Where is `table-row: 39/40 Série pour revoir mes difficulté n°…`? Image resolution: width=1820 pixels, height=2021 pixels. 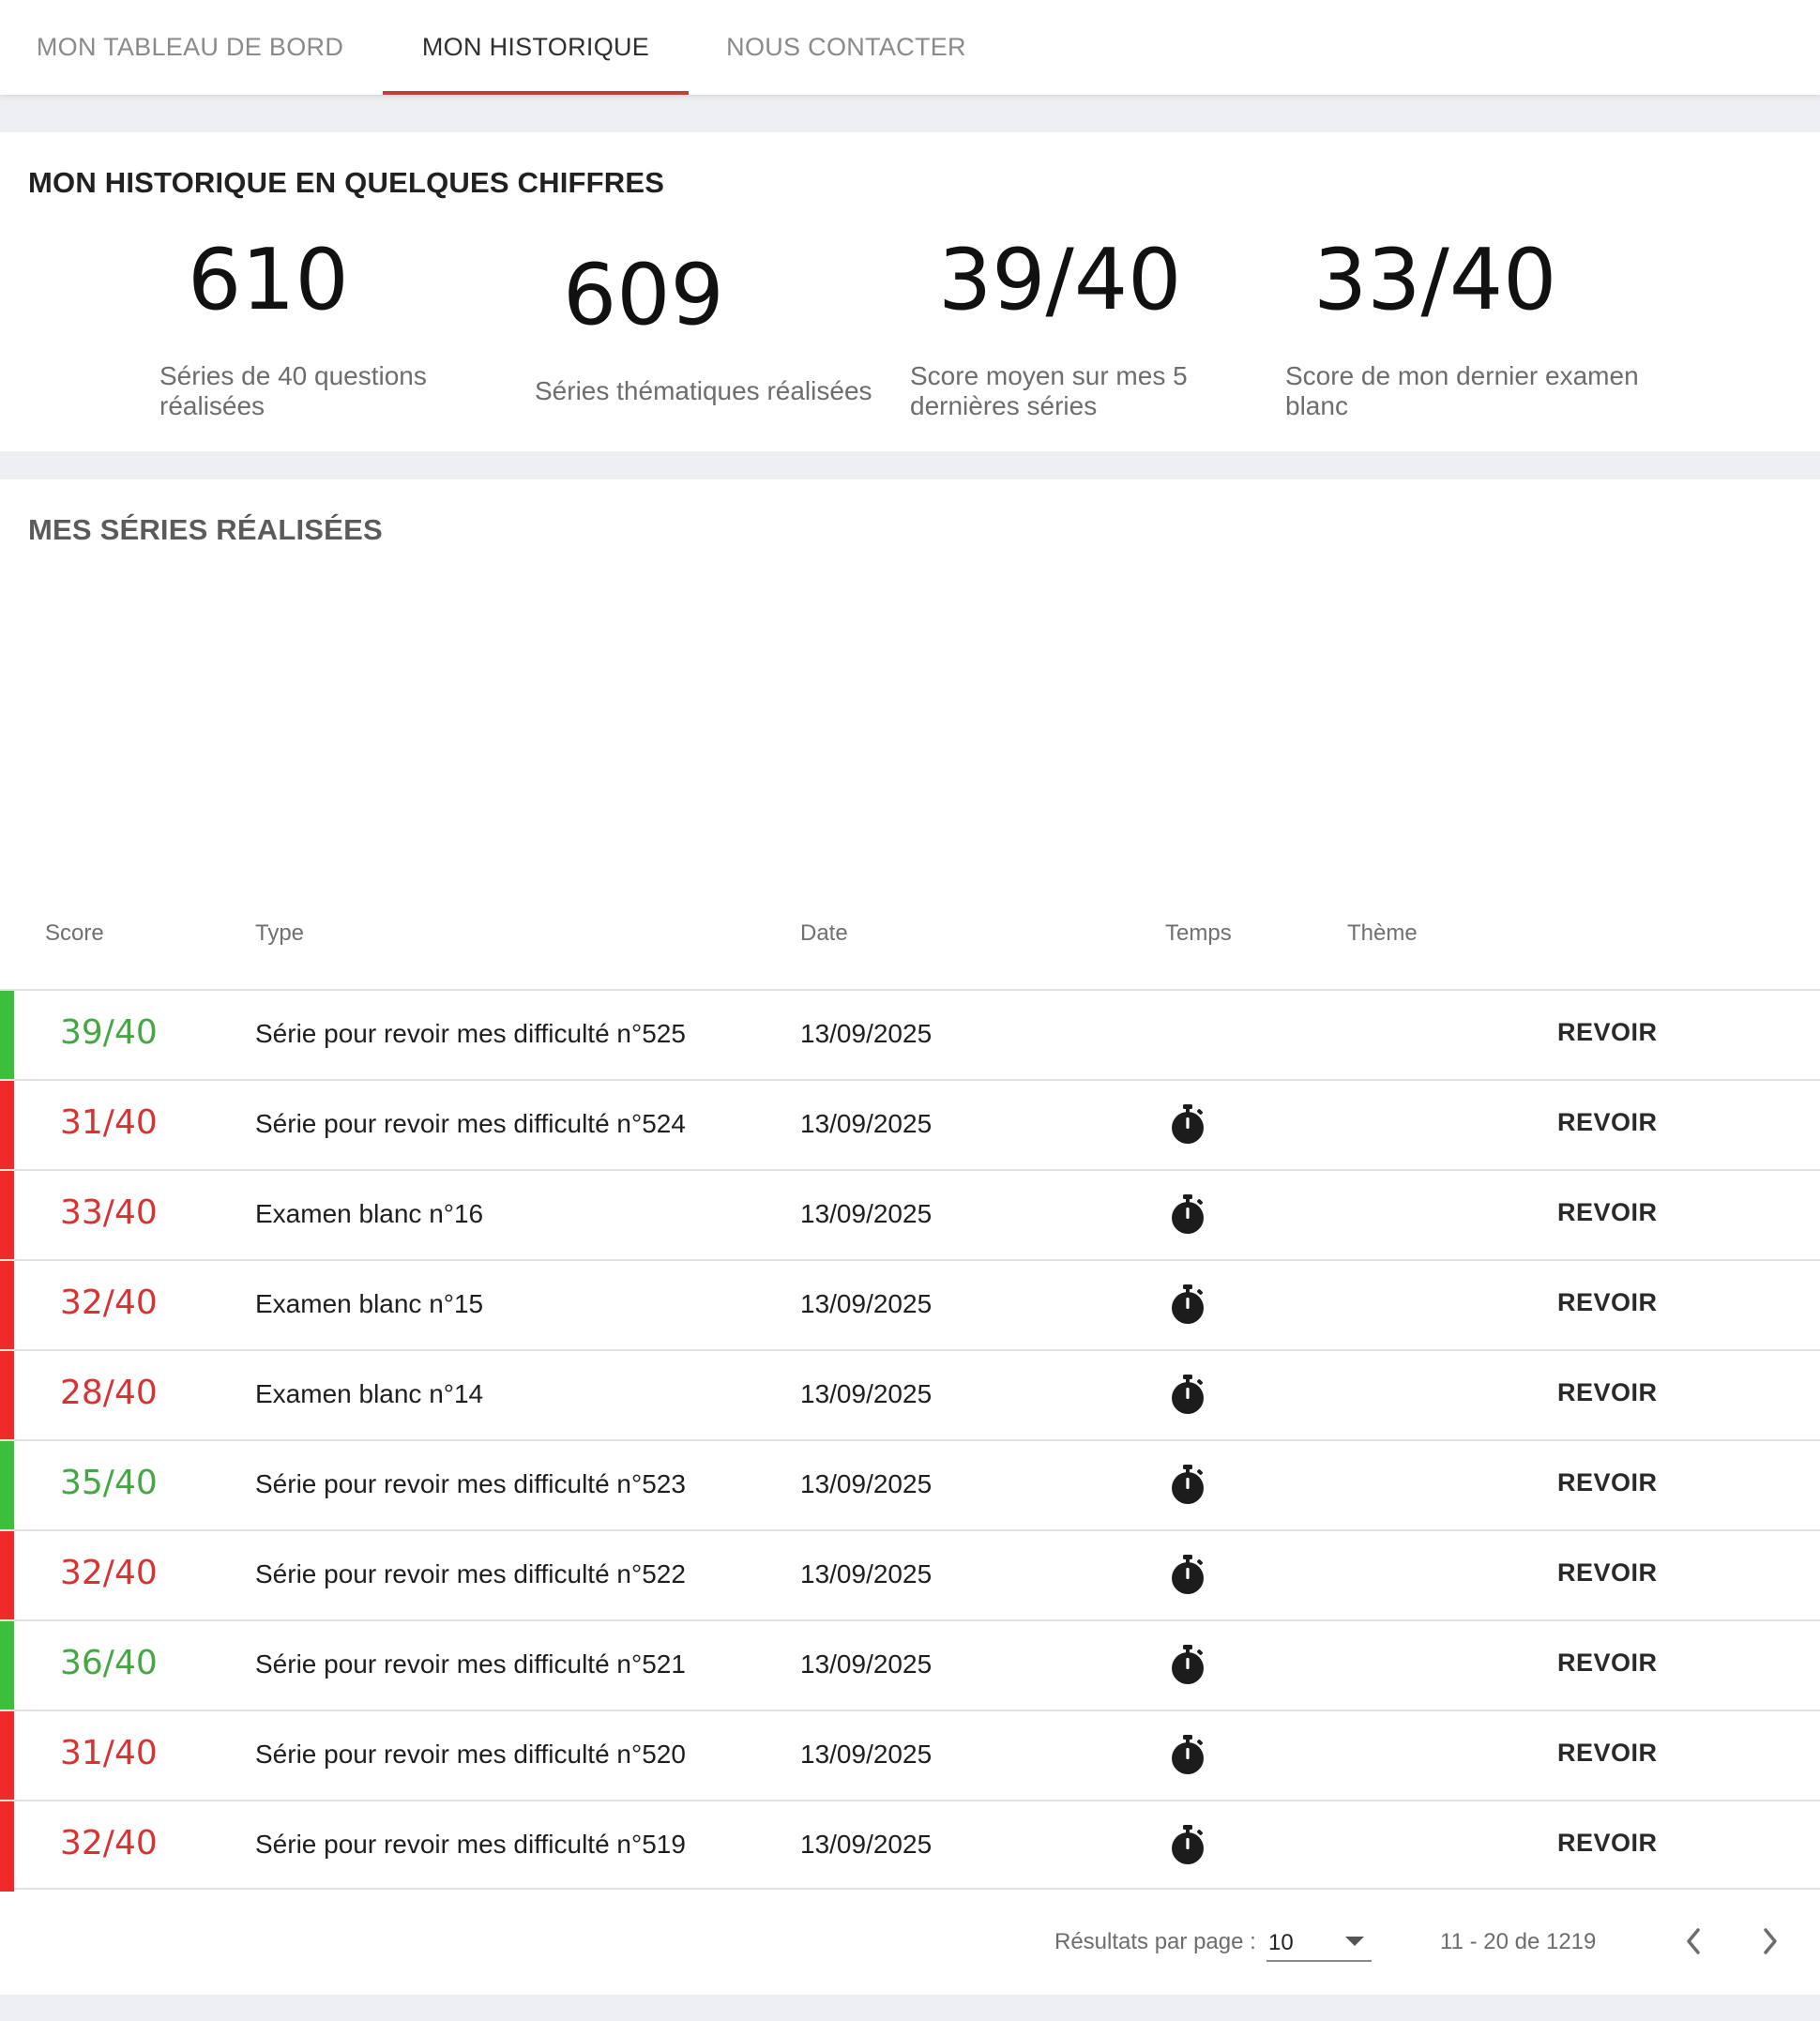
table-row: 39/40 Série pour revoir mes difficulté n°… is located at coordinates (910, 1035).